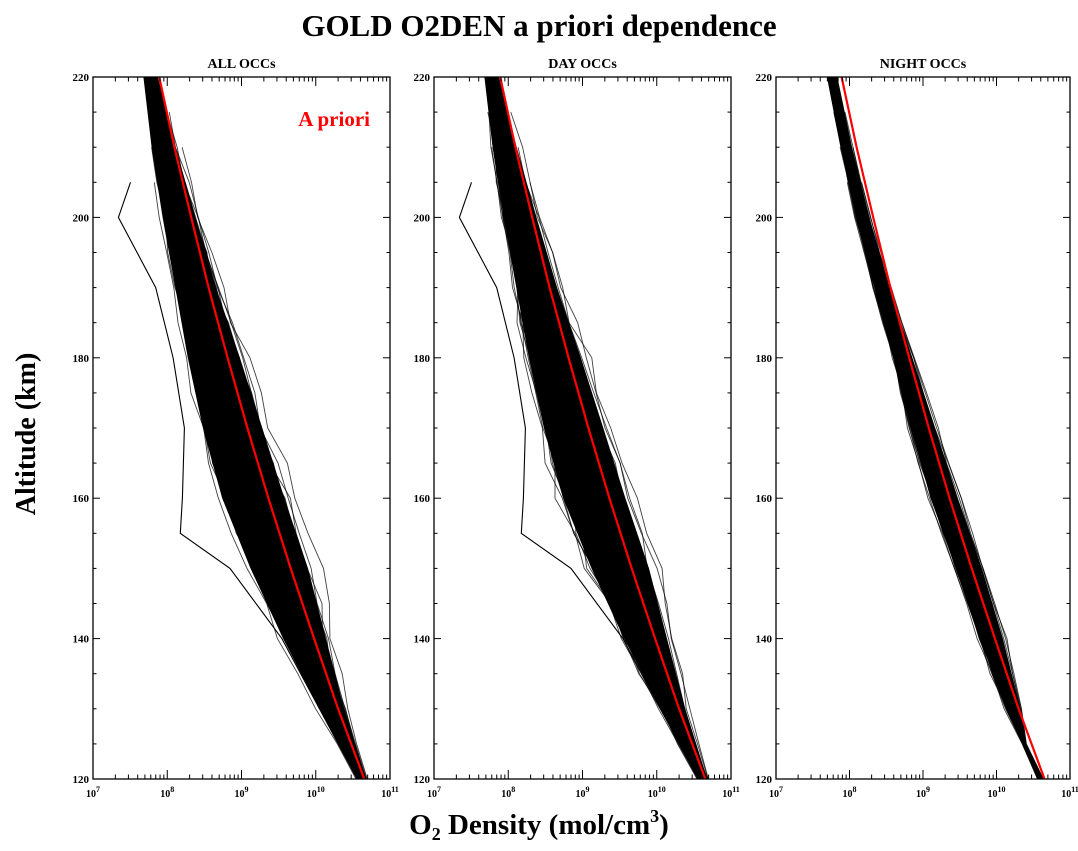 This screenshot has height=851, width=1078. What do you see at coordinates (420, 825) in the screenshot?
I see `x-axis-label-prefix: O` at bounding box center [420, 825].